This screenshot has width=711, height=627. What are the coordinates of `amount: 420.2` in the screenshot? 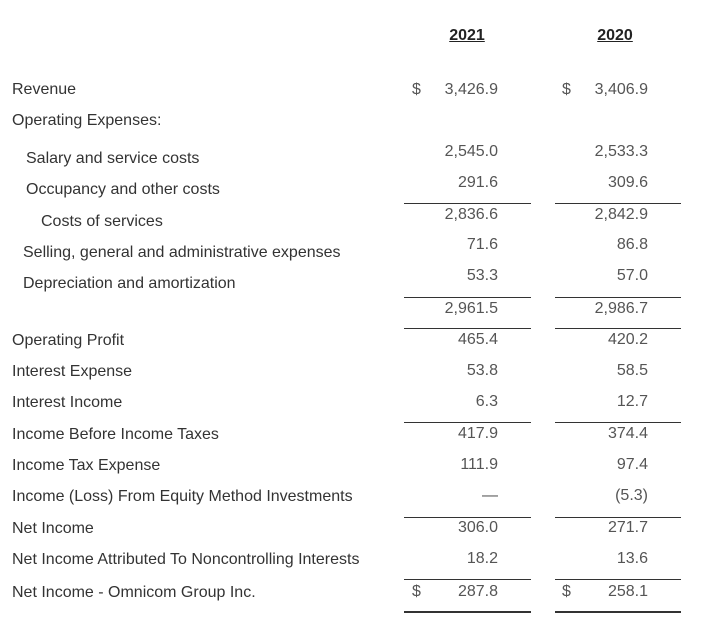 It's located at (627, 339).